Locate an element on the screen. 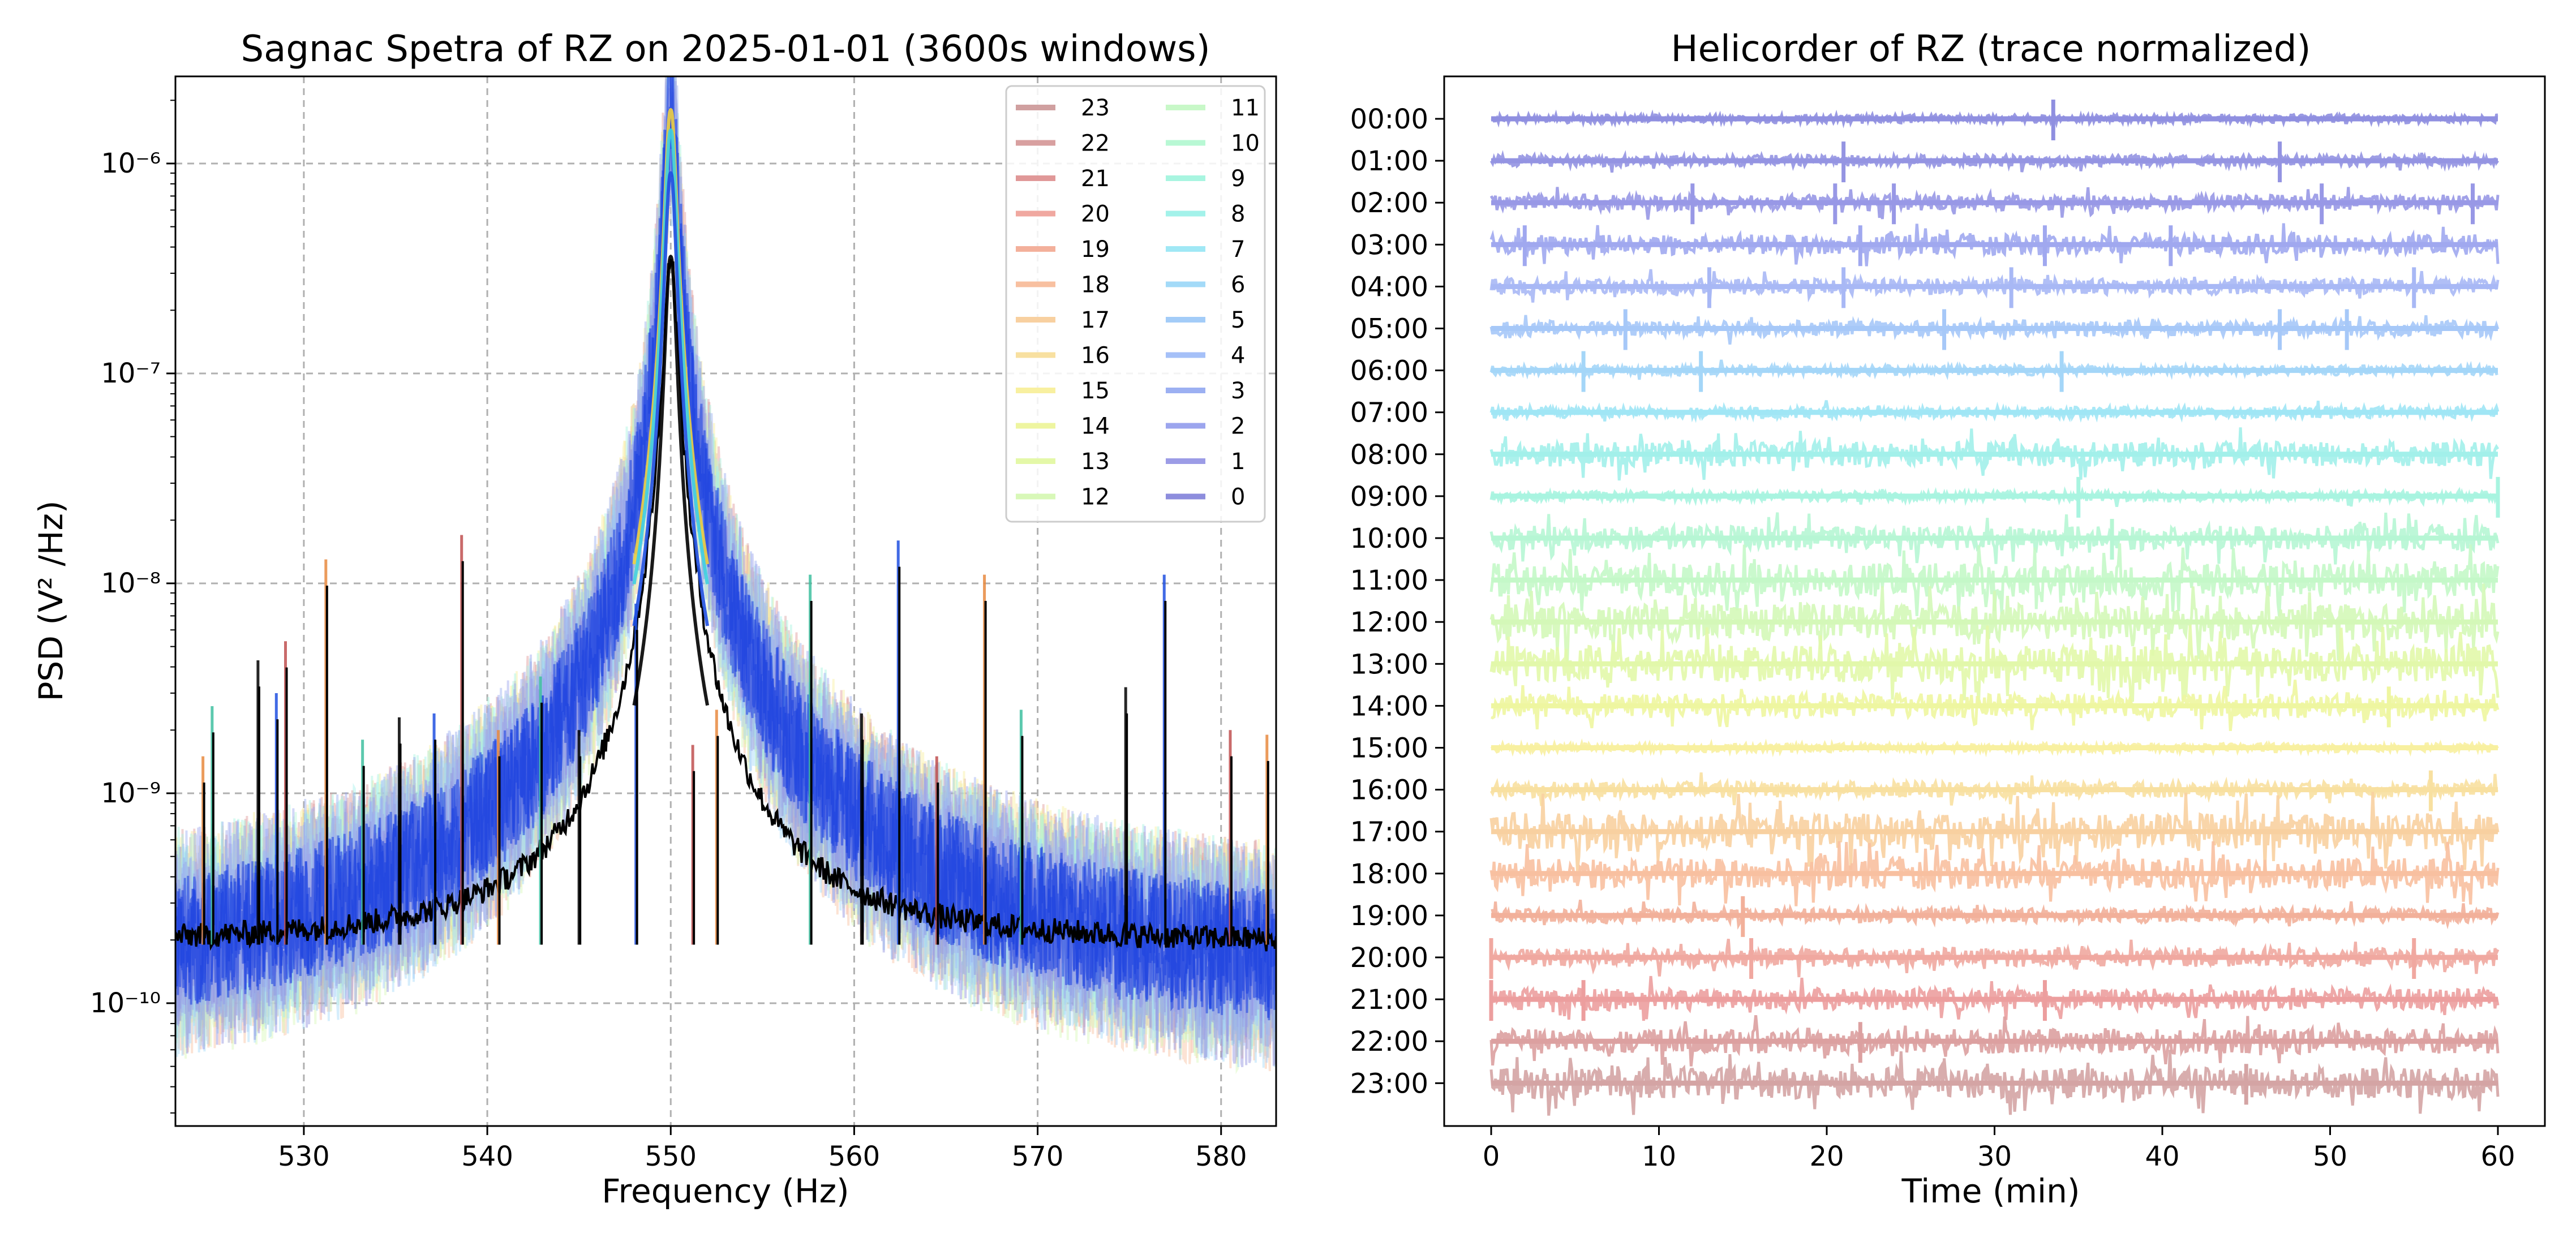 The image size is (2576, 1242). spectra-y-tick-label: 10⁻⁶ is located at coordinates (131, 163).